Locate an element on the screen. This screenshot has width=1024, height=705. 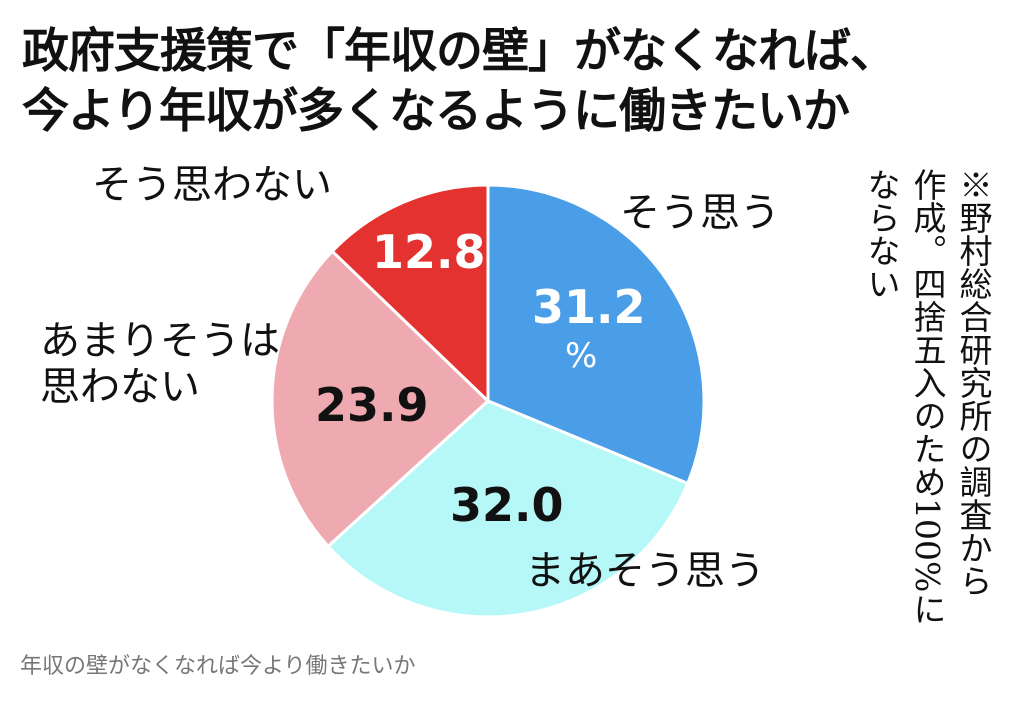
slice-label-amari-line-1: あまりそうは is located at coordinates (160, 341).